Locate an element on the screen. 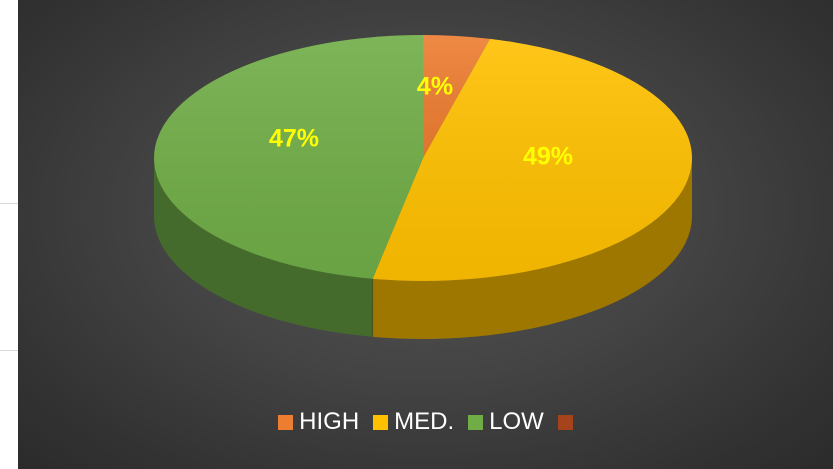  pie-side-low is located at coordinates (263, 247).